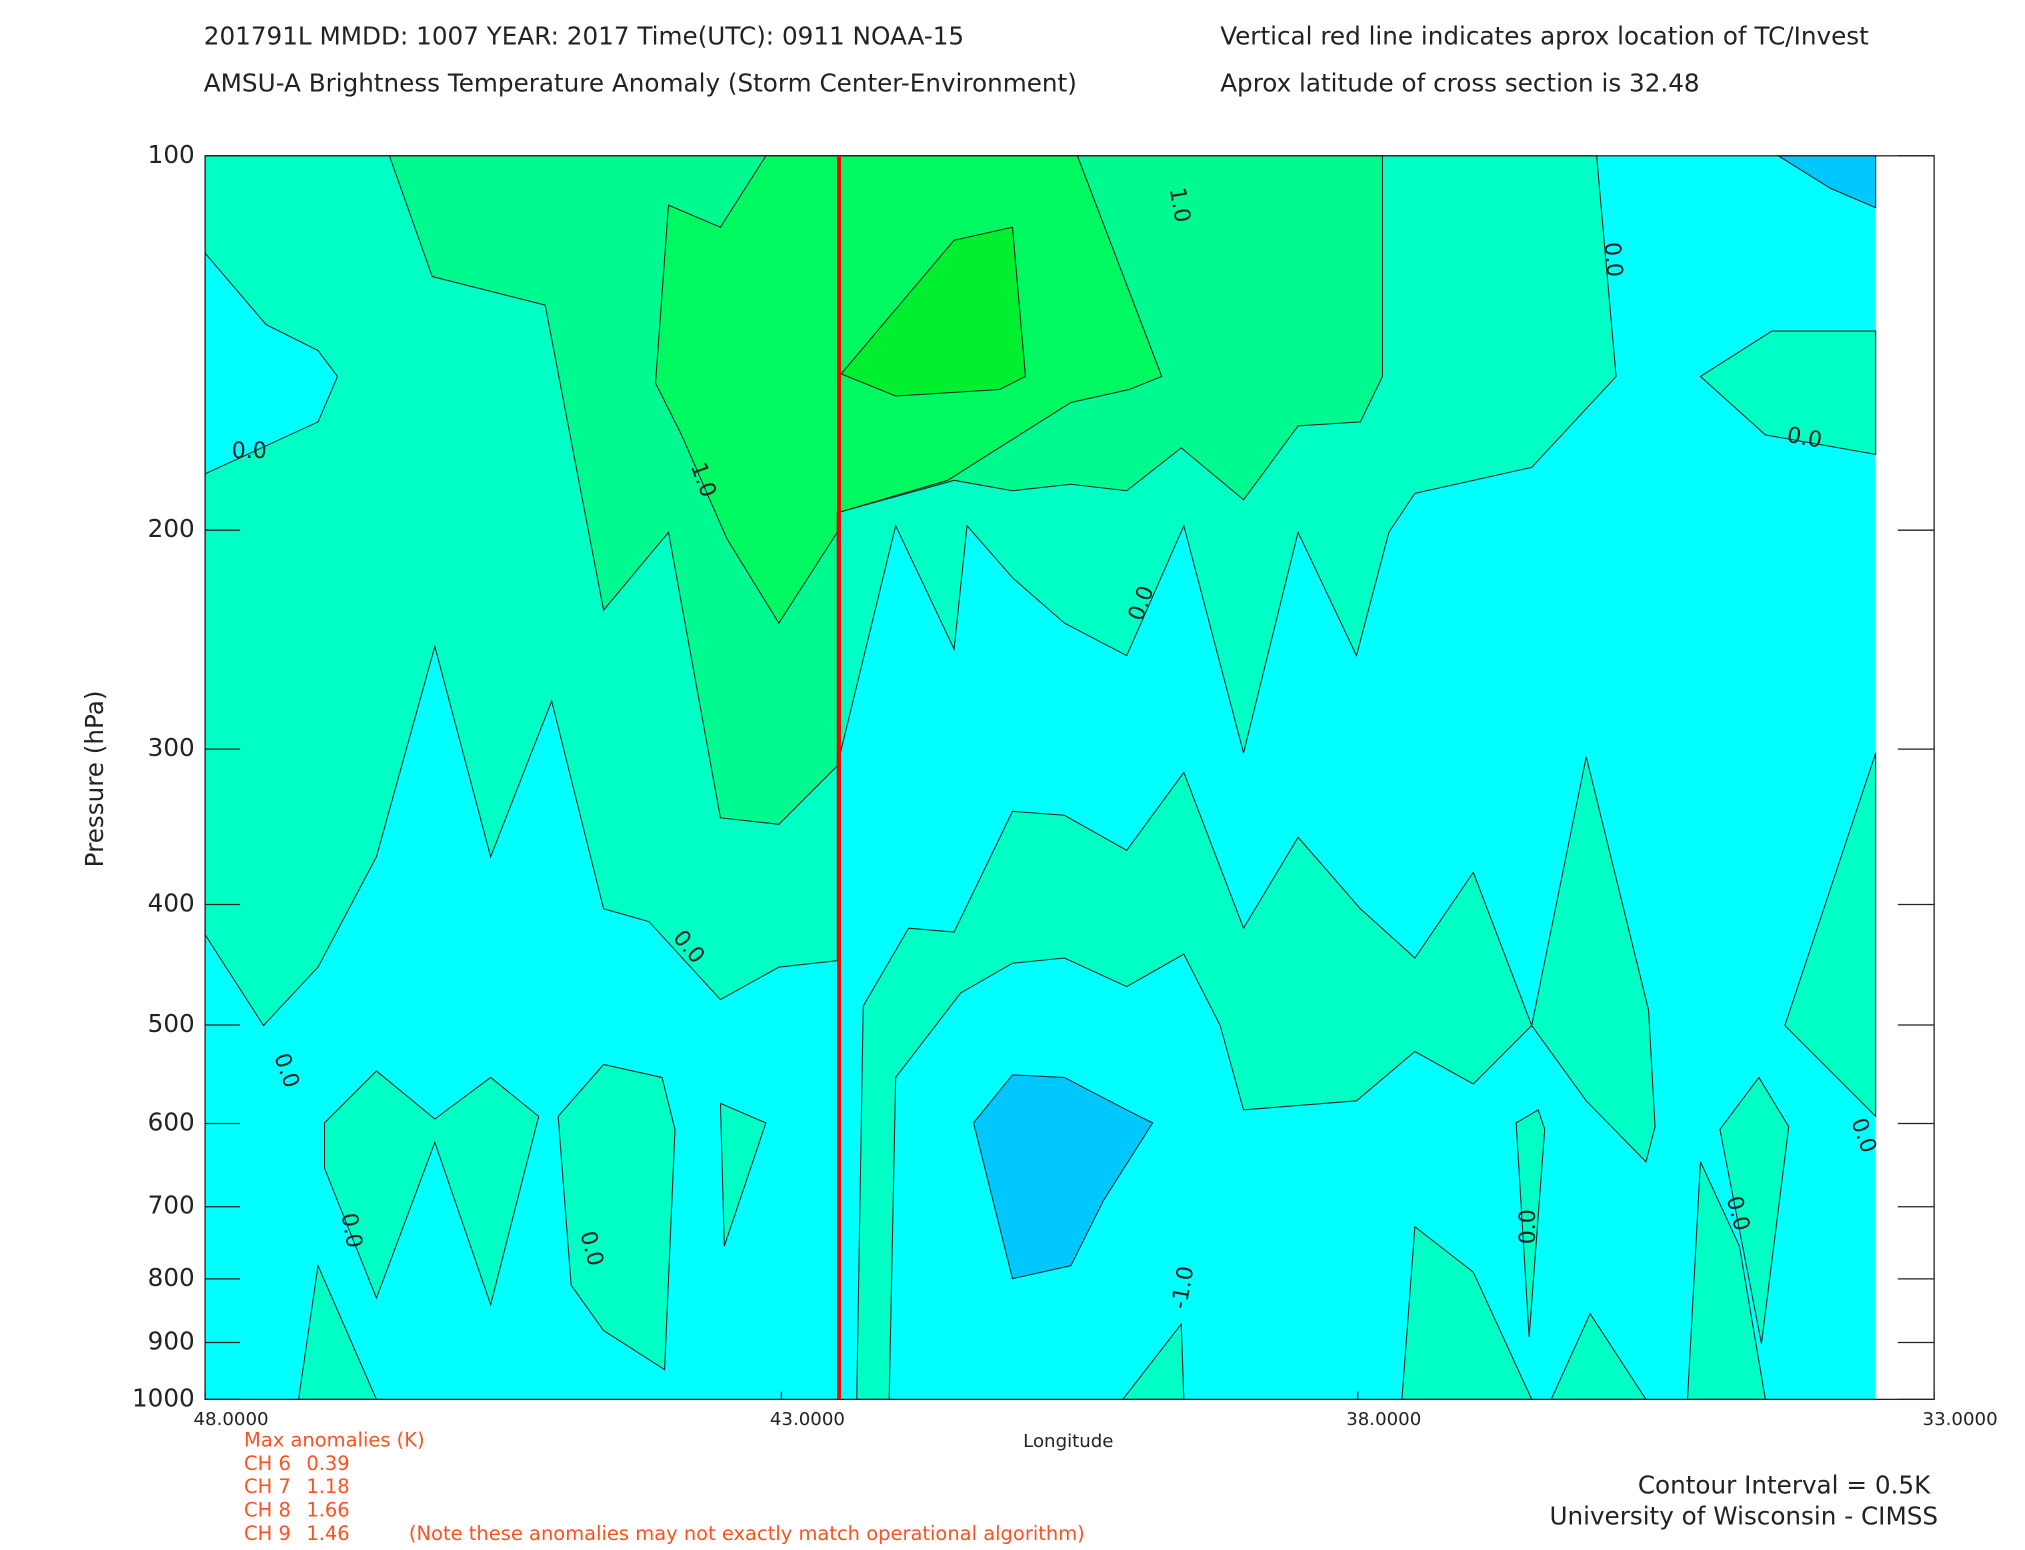  Describe the element at coordinates (1743, 1516) in the screenshot. I see `credit: University of Wisconsin - CIMSS` at that location.